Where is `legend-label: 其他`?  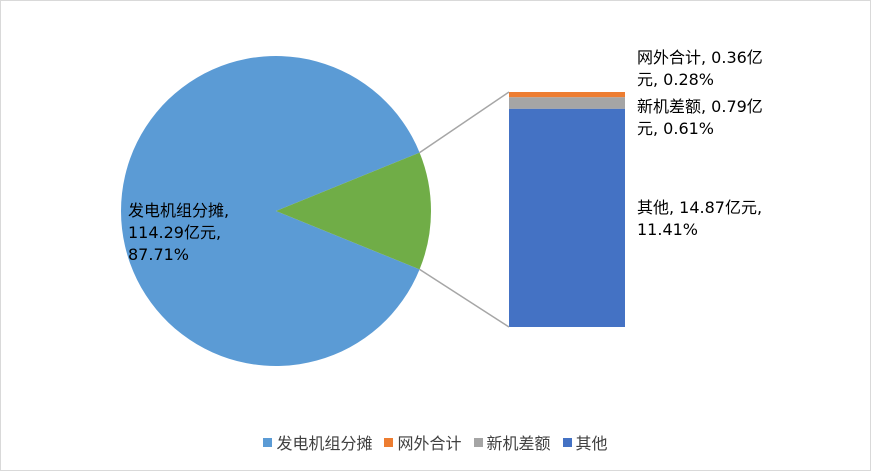
legend-label: 其他 is located at coordinates (591, 443).